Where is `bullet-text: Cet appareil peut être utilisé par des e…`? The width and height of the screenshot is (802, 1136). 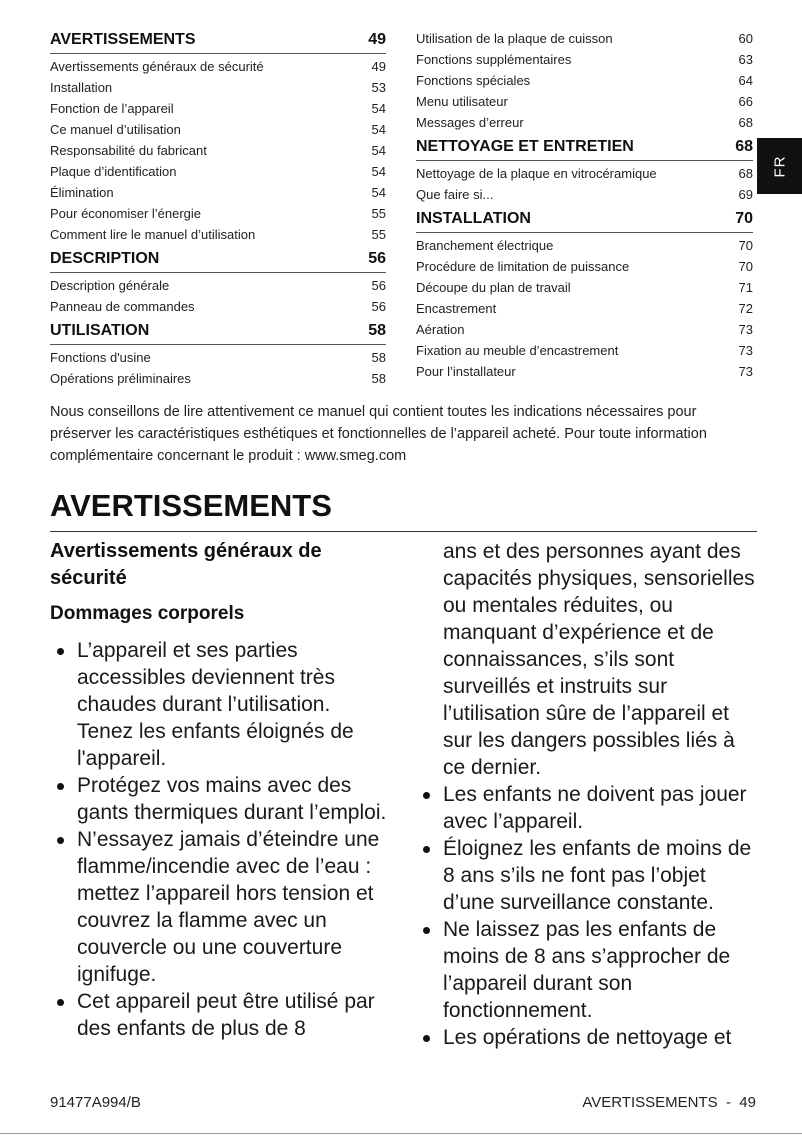 bullet-text: Cet appareil peut être utilisé par des e… is located at coordinates (226, 1015).